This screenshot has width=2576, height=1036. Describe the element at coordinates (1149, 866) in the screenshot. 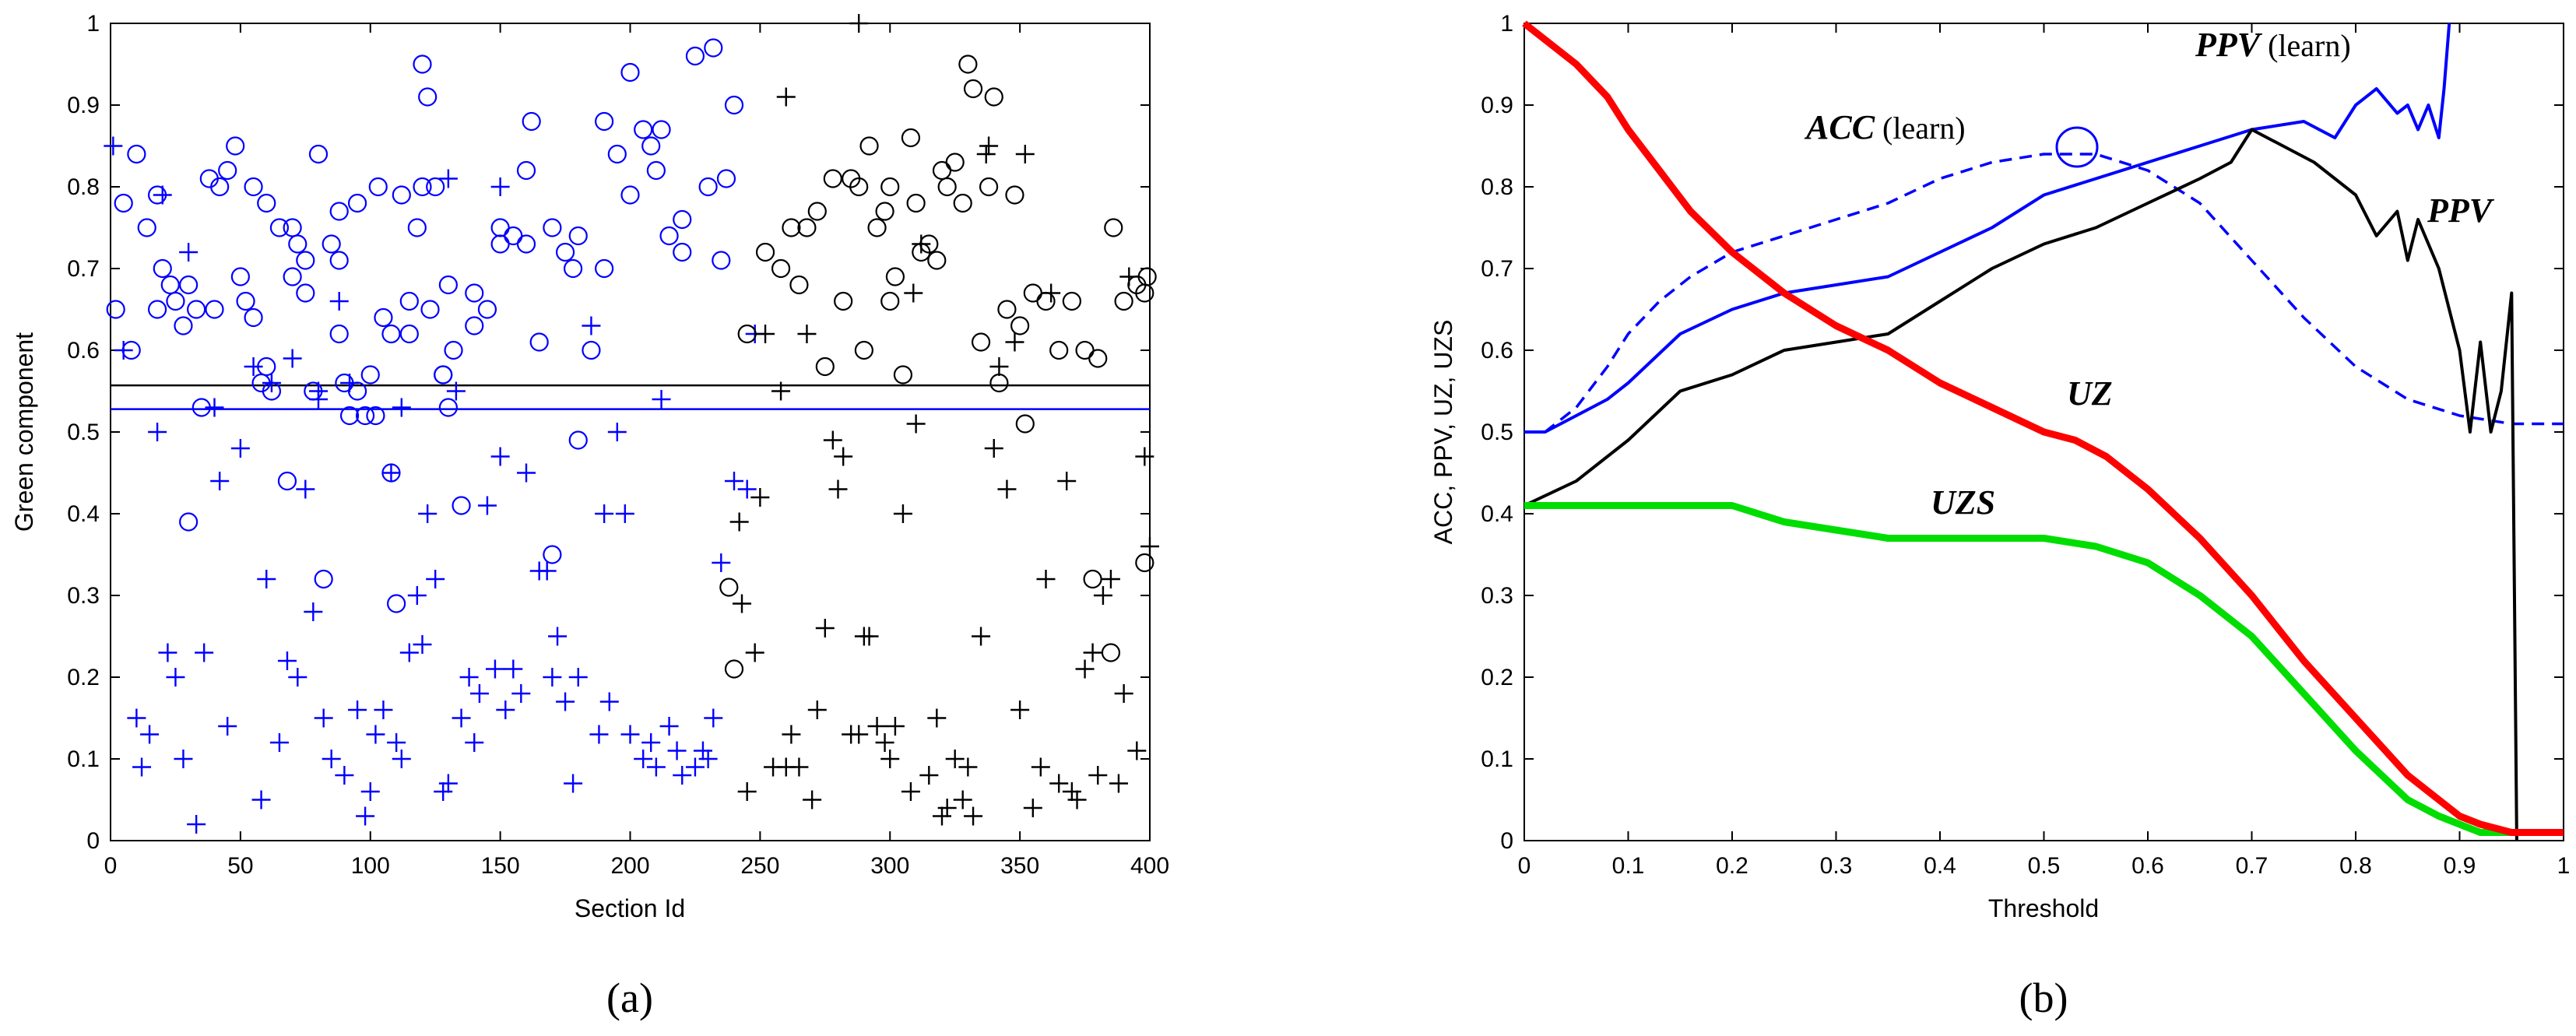

I see `x-tick-label: 400` at that location.